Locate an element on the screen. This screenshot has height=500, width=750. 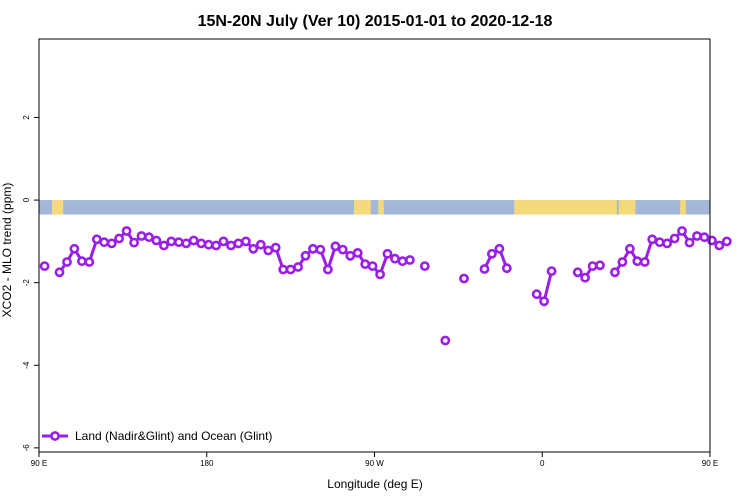
y-tick-label-4: -6 is located at coordinates (26, 448).